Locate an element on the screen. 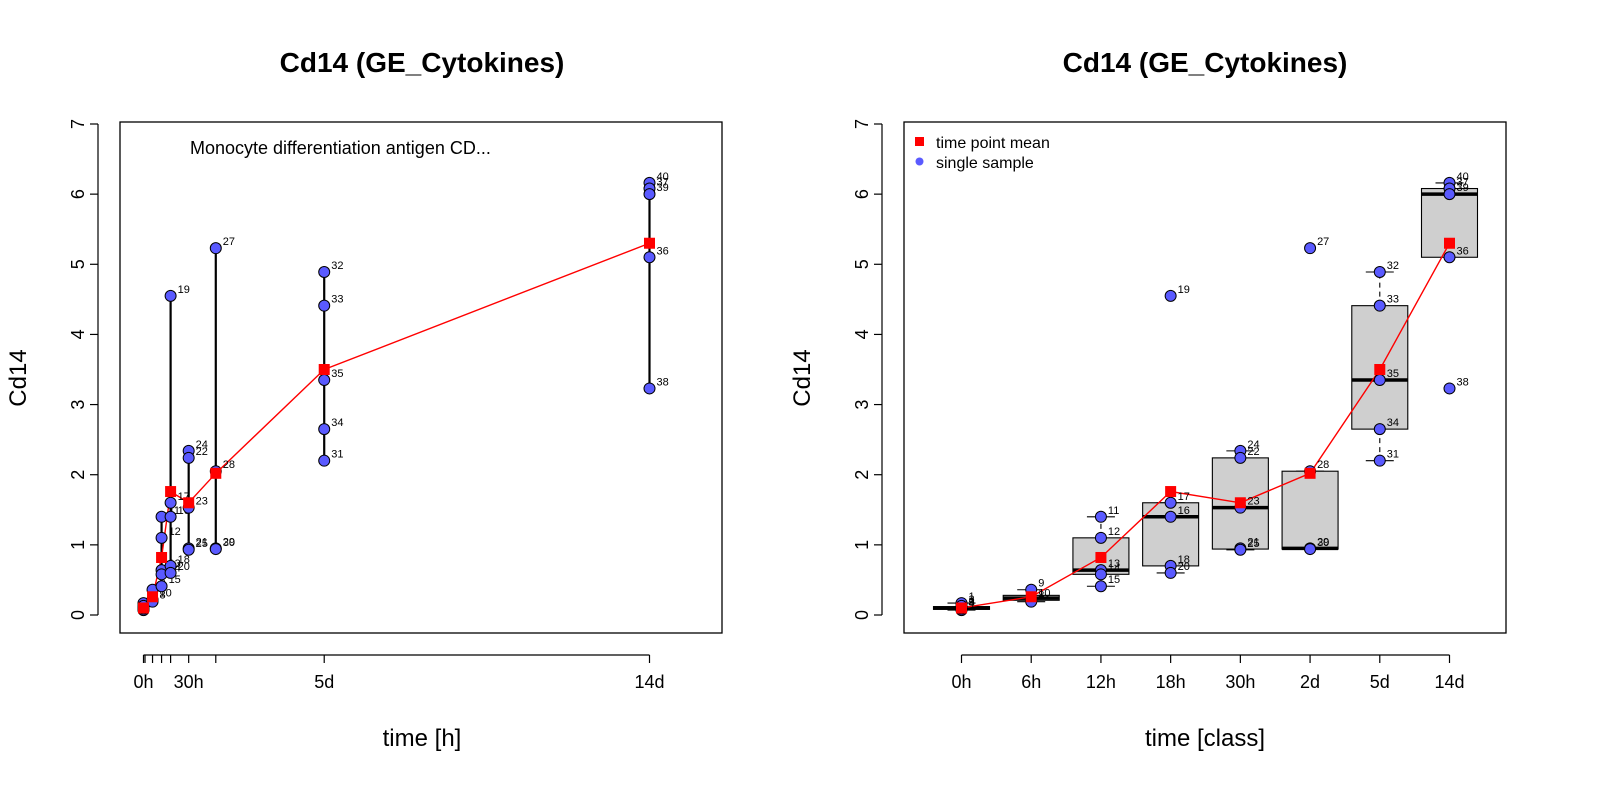  right-mean-line is located at coordinates (1206, 425).